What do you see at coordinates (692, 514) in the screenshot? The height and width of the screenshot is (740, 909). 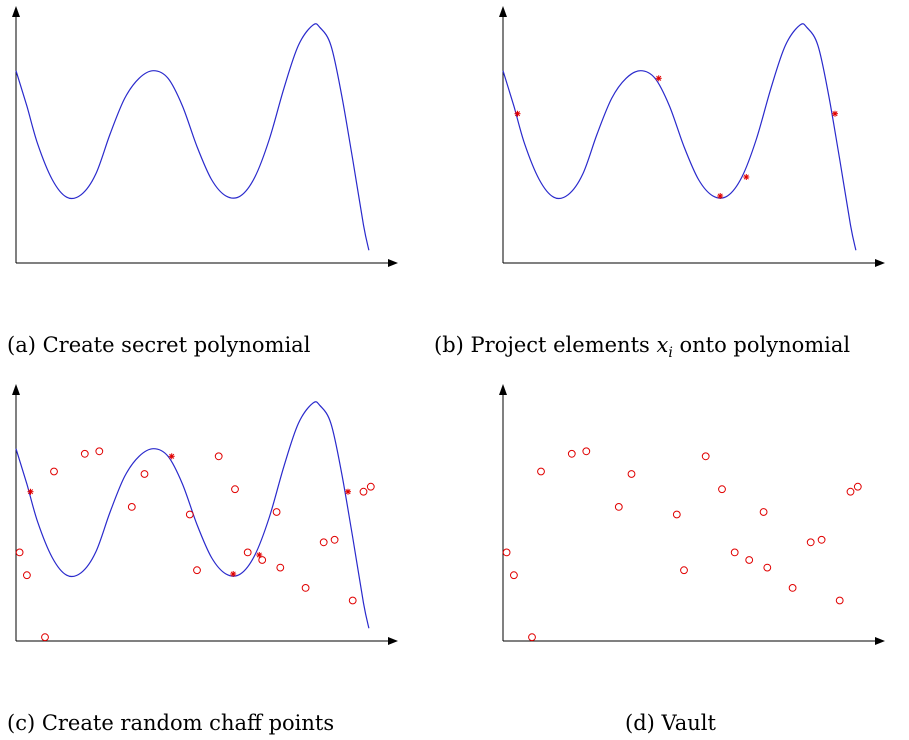 I see `plot-d` at bounding box center [692, 514].